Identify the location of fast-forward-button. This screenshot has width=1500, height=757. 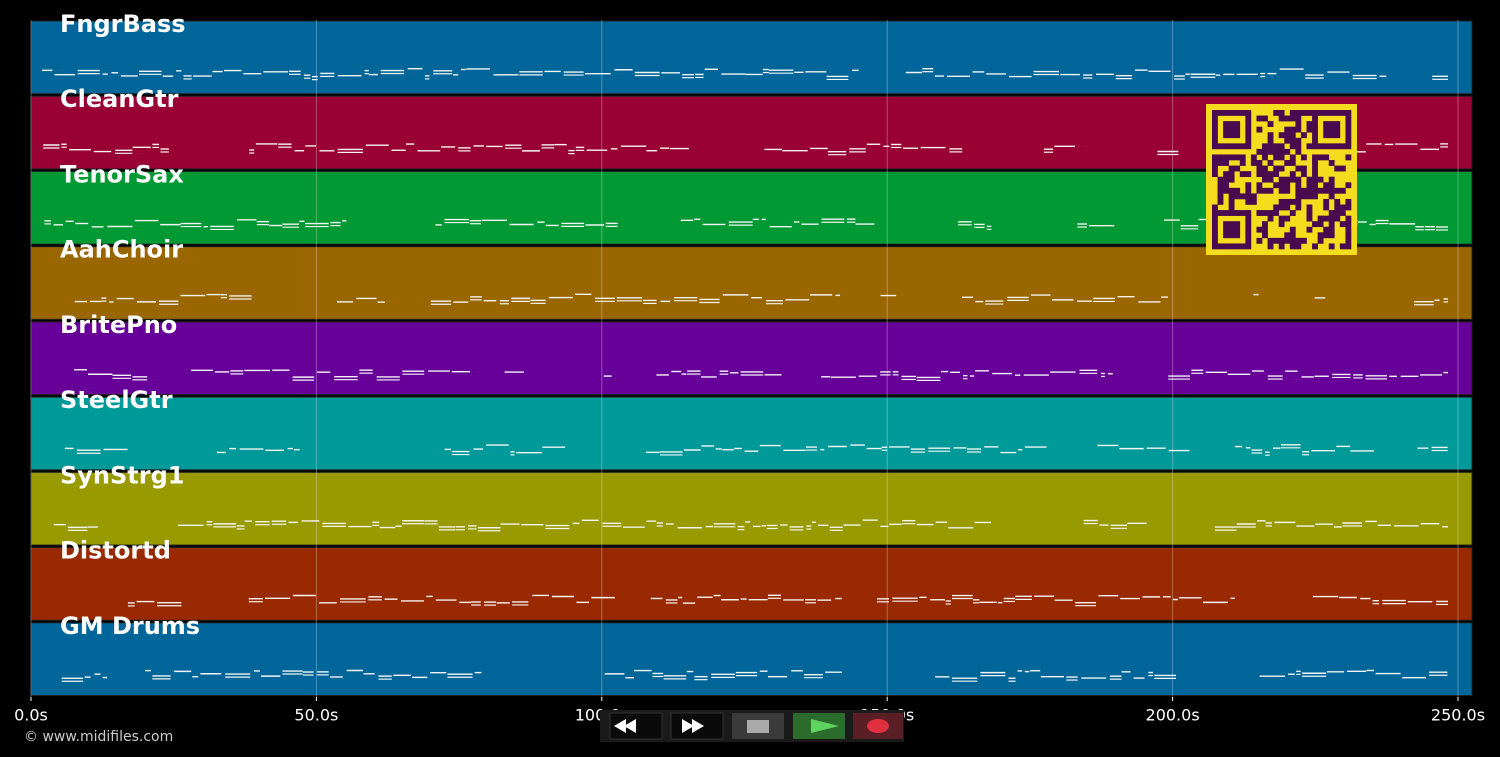
(697, 726).